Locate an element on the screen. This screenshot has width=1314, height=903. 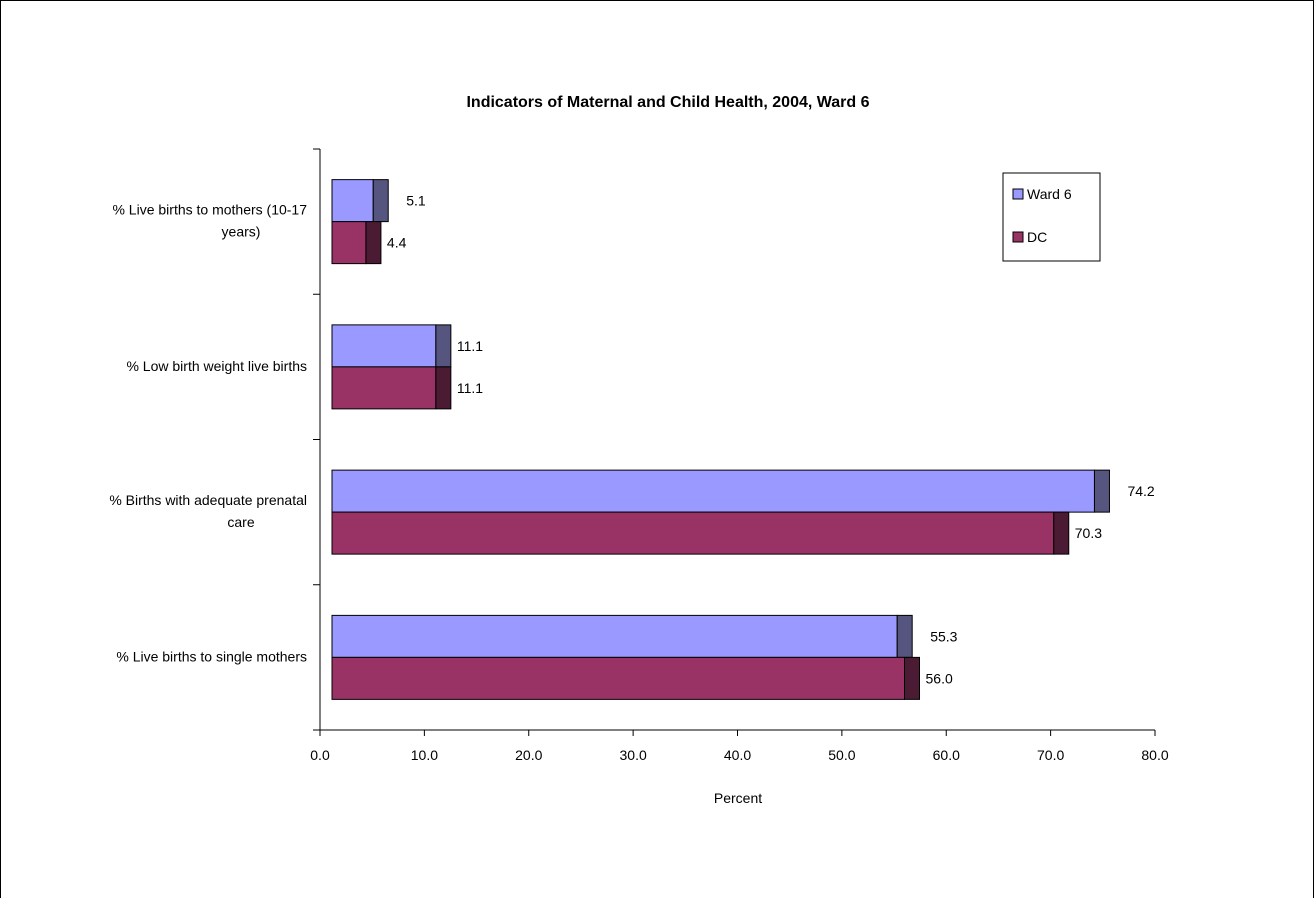
data-label: 56.0 is located at coordinates (939, 678).